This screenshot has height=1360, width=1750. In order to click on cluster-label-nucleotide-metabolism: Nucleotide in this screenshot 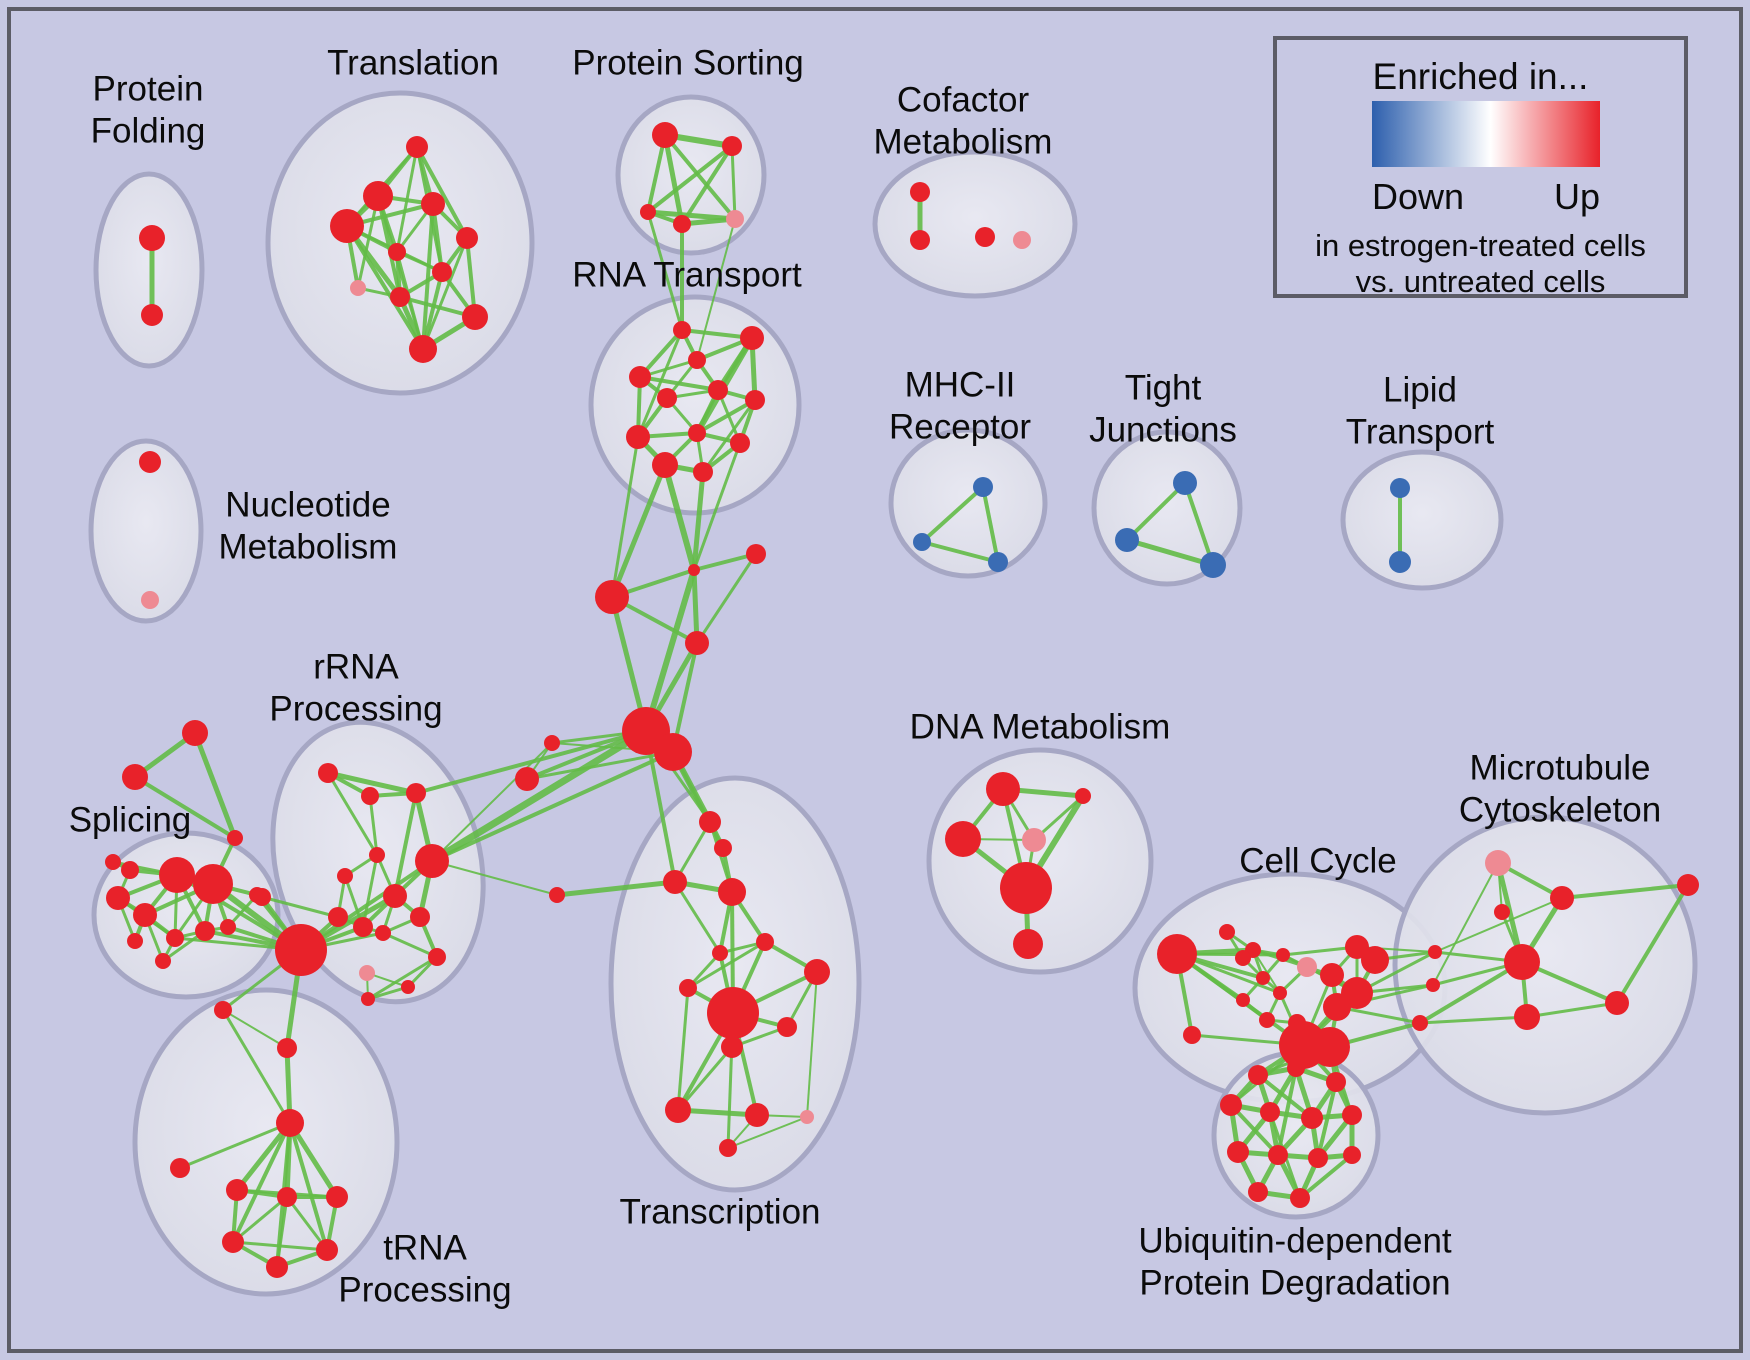, I will do `click(307, 505)`.